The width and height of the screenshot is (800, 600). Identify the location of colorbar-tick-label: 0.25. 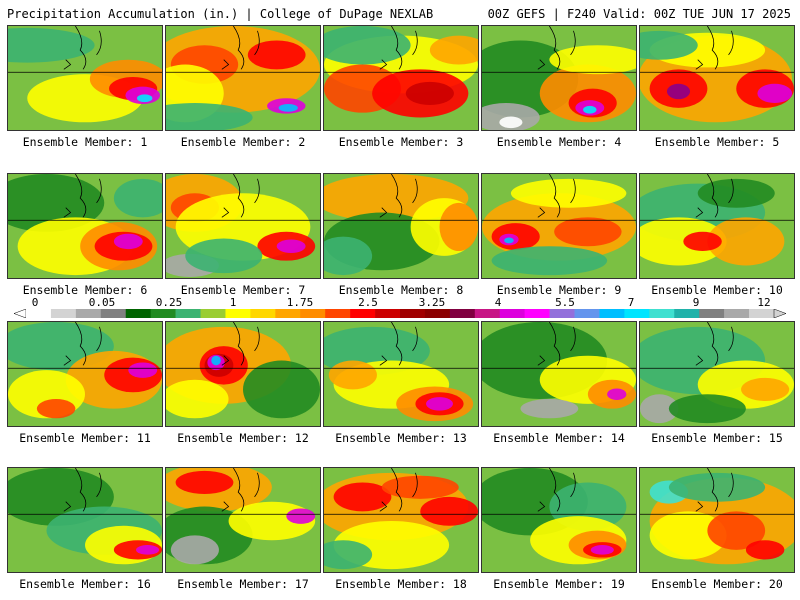
(169, 302).